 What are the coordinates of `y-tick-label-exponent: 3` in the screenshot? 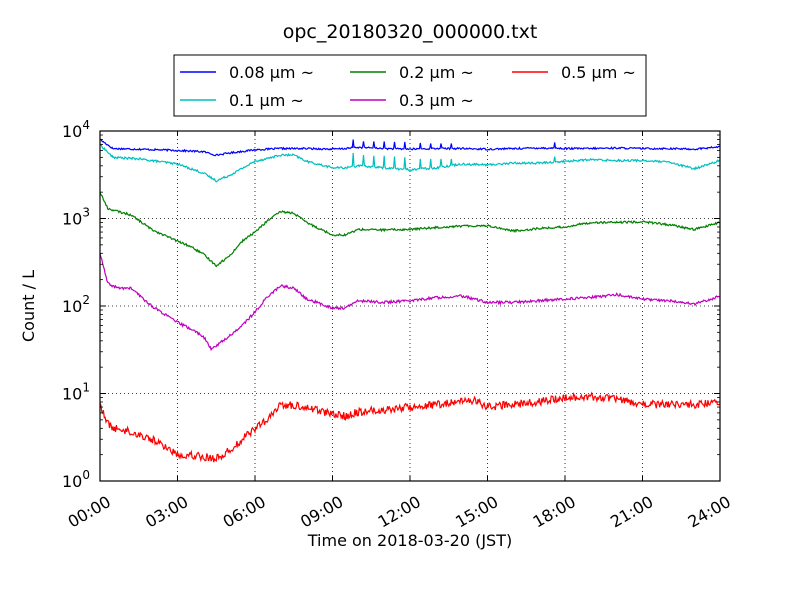 It's located at (86, 213).